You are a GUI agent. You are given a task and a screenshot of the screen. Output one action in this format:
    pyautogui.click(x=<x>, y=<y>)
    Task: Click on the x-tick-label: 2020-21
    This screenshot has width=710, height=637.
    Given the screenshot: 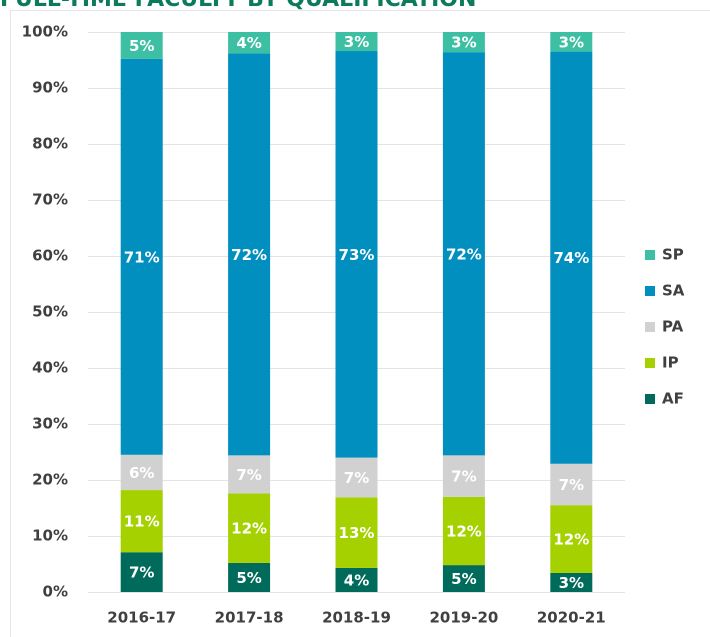 What is the action you would take?
    pyautogui.click(x=571, y=618)
    